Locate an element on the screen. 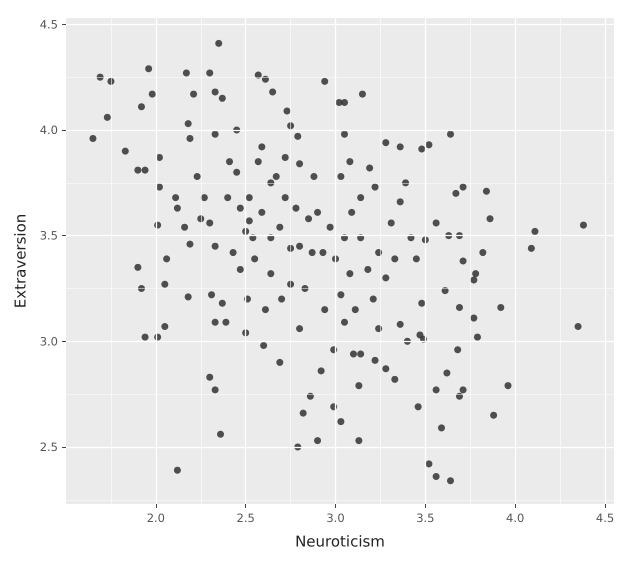 The height and width of the screenshot is (571, 630). y-tick-label: 3.0 is located at coordinates (49, 341).